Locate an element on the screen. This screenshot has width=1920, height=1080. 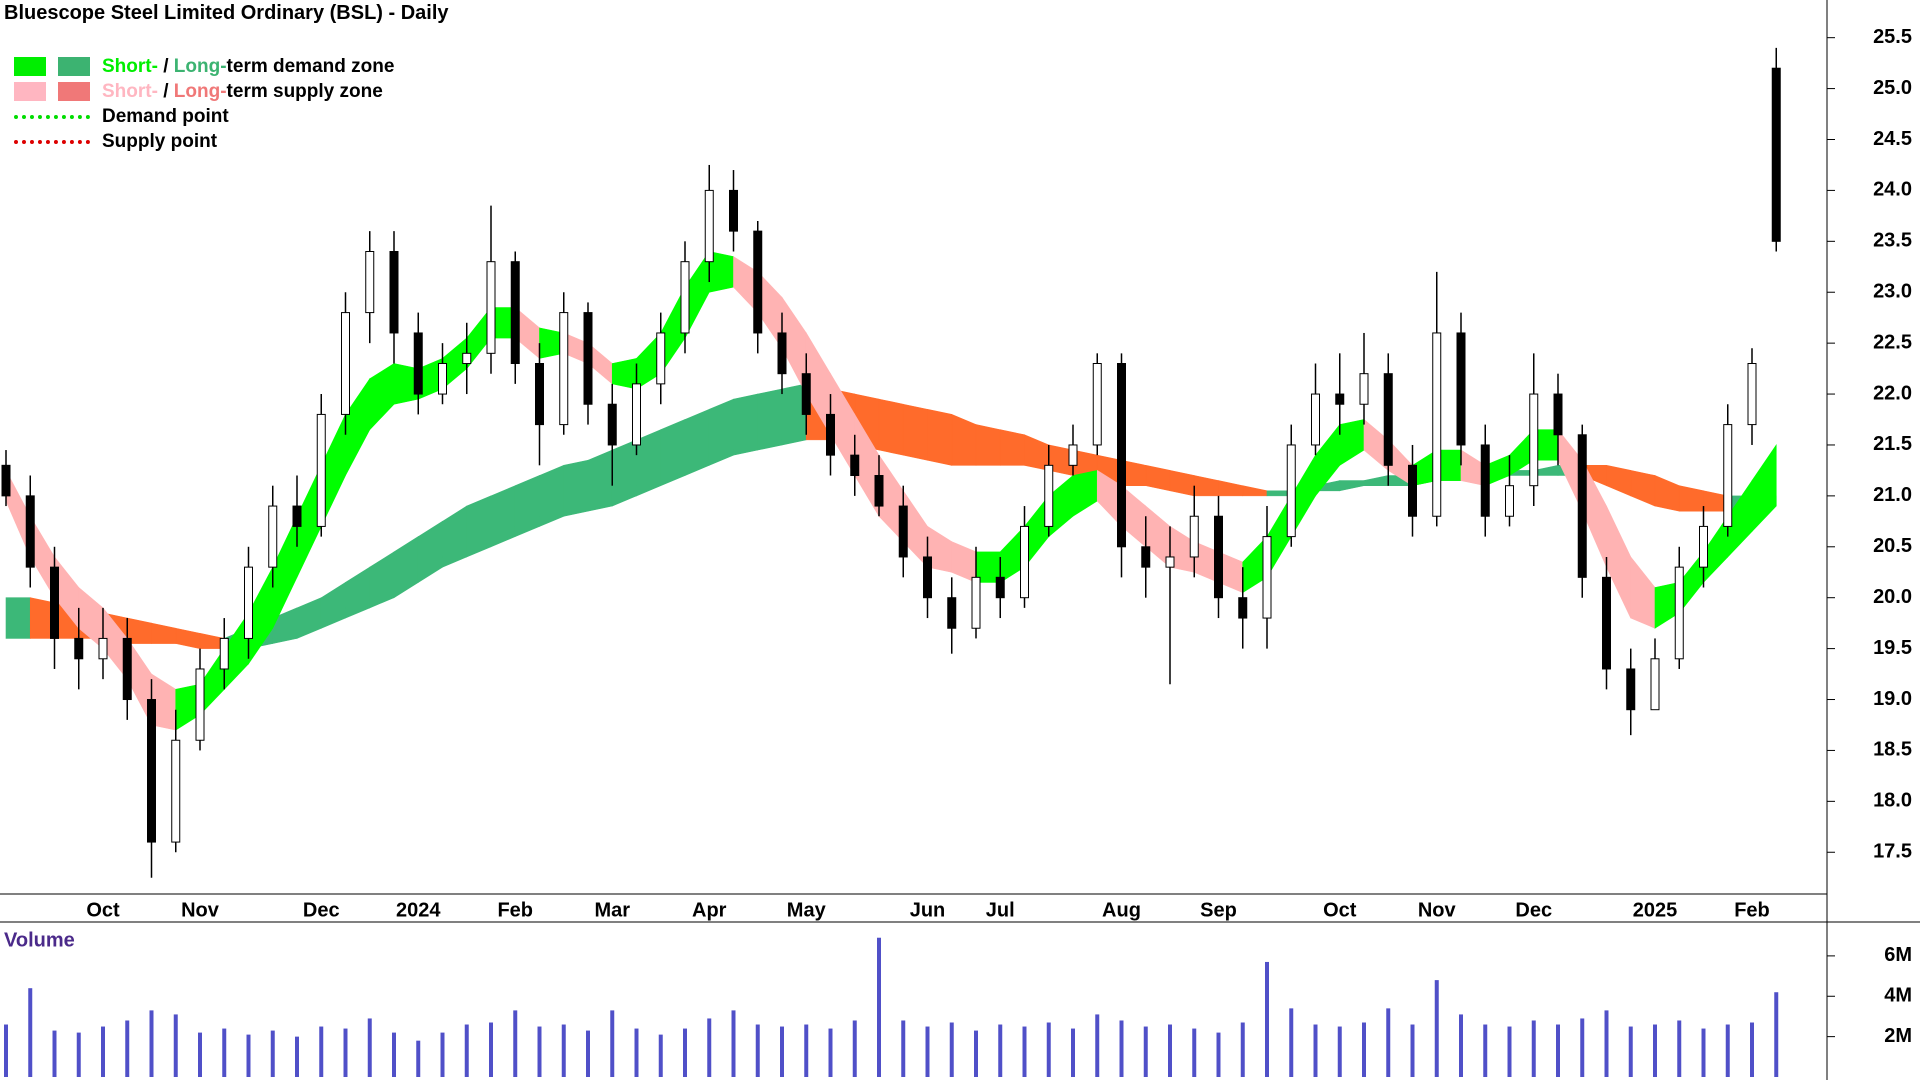
y-tick-label: 21.0 is located at coordinates (1892, 495).